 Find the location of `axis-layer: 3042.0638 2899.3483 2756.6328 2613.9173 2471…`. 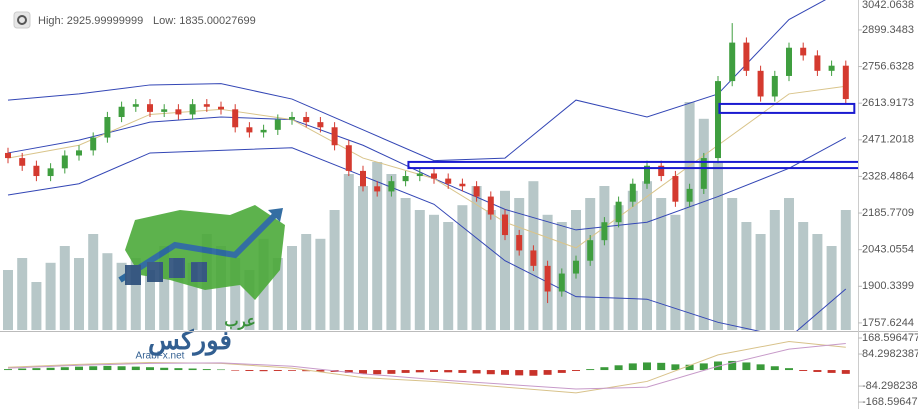

axis-layer: 3042.0638 2899.3483 2756.6328 2613.9173 2471… is located at coordinates (888, 204).